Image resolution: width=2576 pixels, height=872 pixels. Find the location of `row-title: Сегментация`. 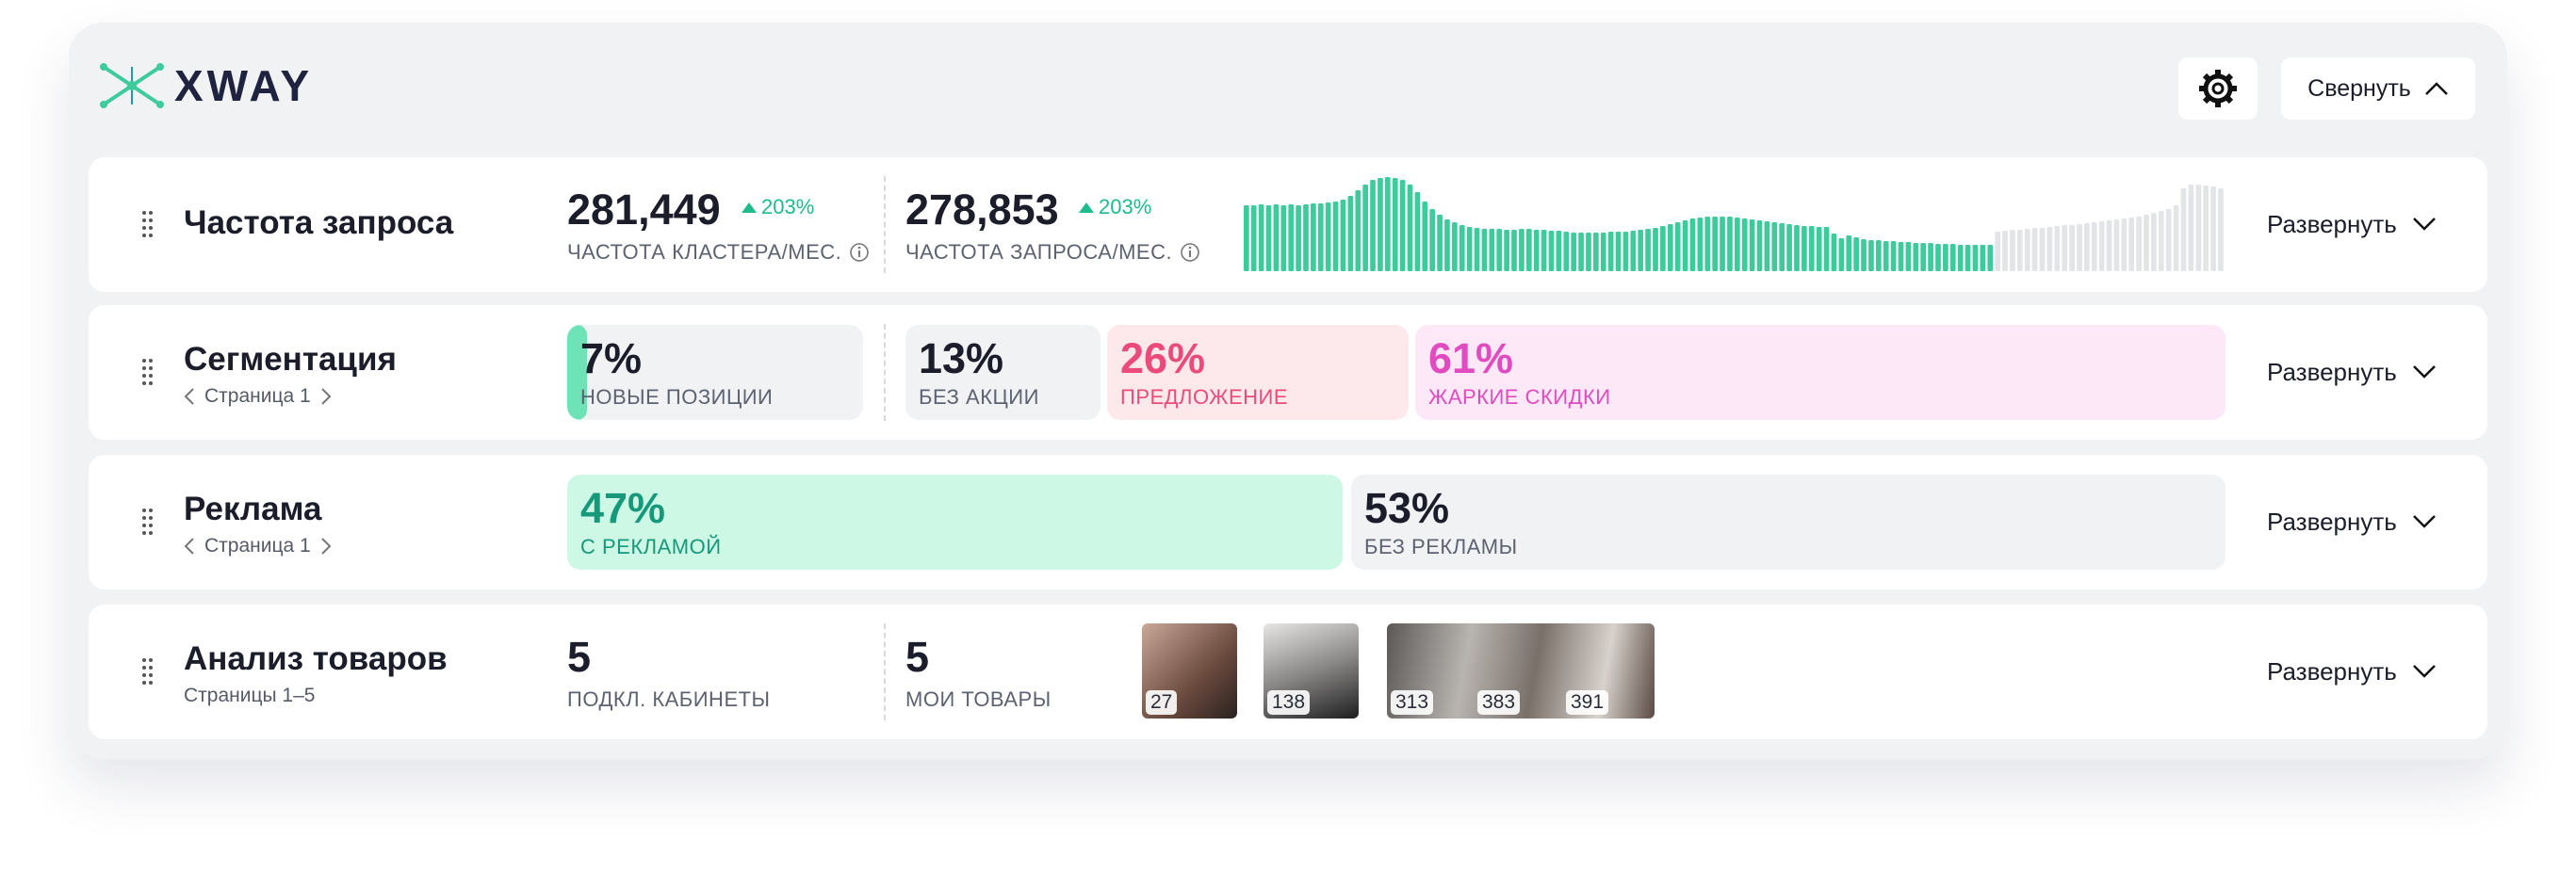

row-title: Сегментация is located at coordinates (290, 359).